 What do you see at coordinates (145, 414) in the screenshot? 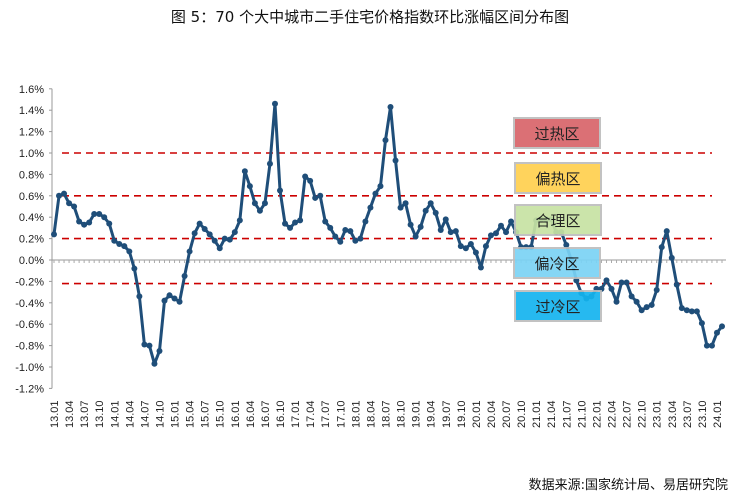
I see `x-tick-label: 14.07` at bounding box center [145, 414].